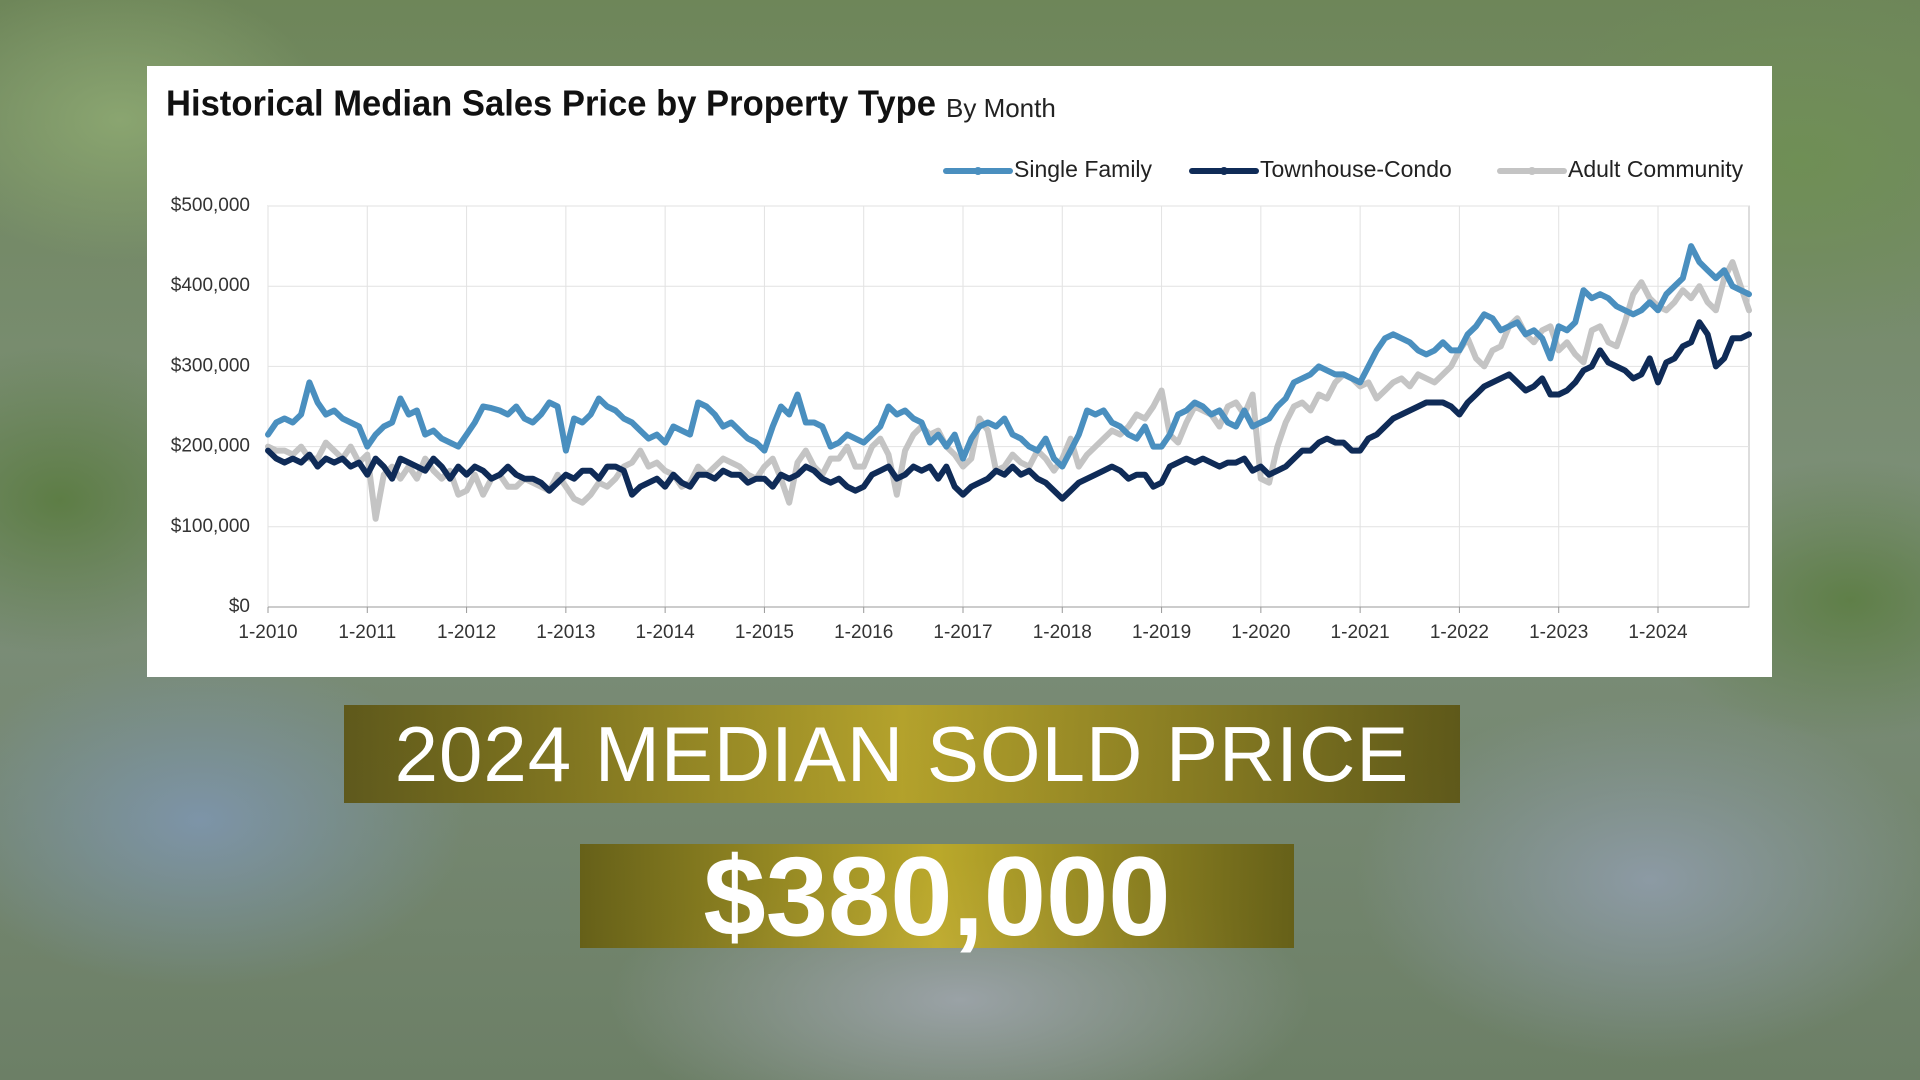 The height and width of the screenshot is (1080, 1920). I want to click on price-banner: $380,000, so click(937, 896).